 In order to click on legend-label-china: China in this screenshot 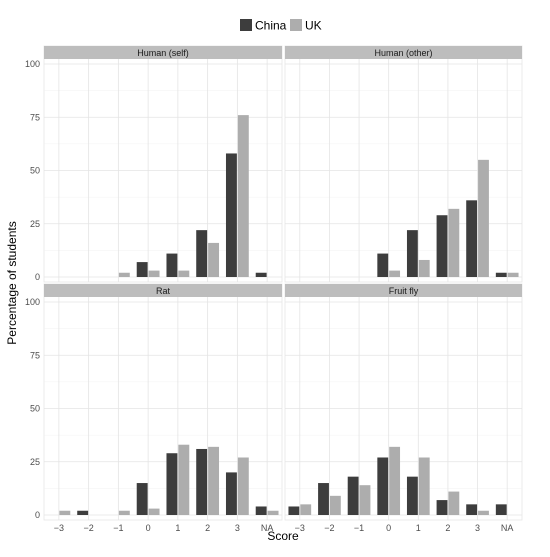, I will do `click(271, 26)`.